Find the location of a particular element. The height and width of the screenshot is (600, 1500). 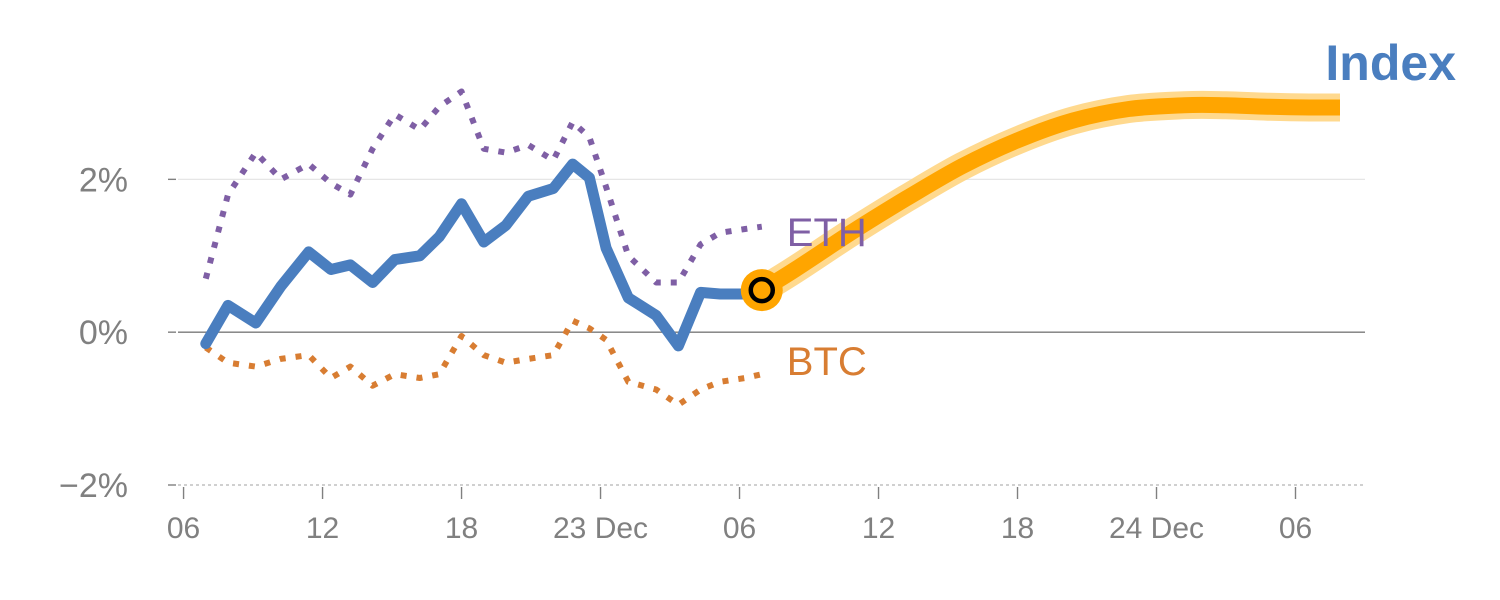

x-axis: 06 12 18 23 Dec 06 12 18 24 Dec 06 is located at coordinates (739, 516).